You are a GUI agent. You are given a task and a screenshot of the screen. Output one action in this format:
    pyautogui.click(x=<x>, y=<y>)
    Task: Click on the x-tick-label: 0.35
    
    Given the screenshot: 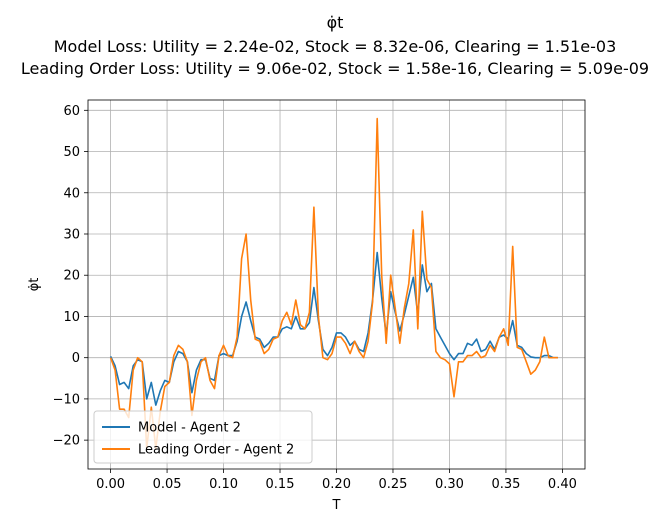 What is the action you would take?
    pyautogui.click(x=505, y=484)
    